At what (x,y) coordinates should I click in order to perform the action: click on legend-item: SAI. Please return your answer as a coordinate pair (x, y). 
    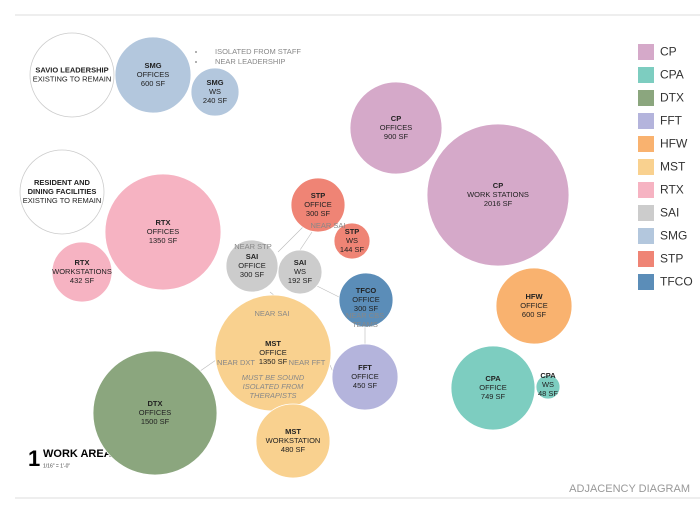
    Looking at the image, I should click on (658, 213).